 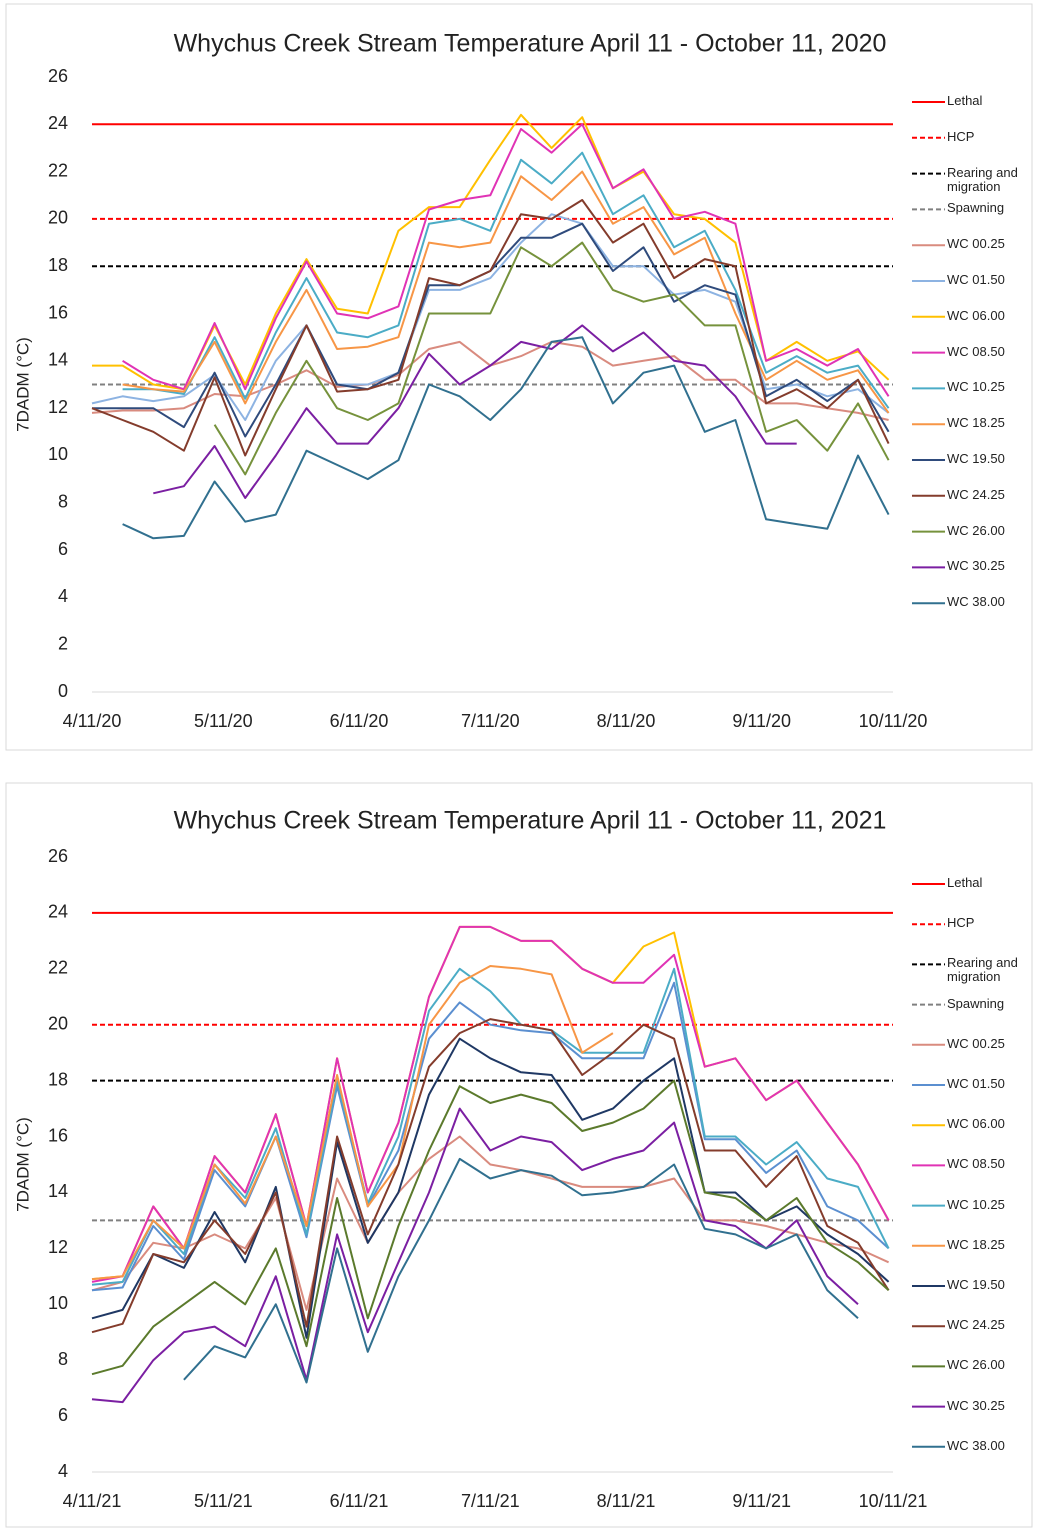 I want to click on legend-label: WC 06.00, so click(x=976, y=315).